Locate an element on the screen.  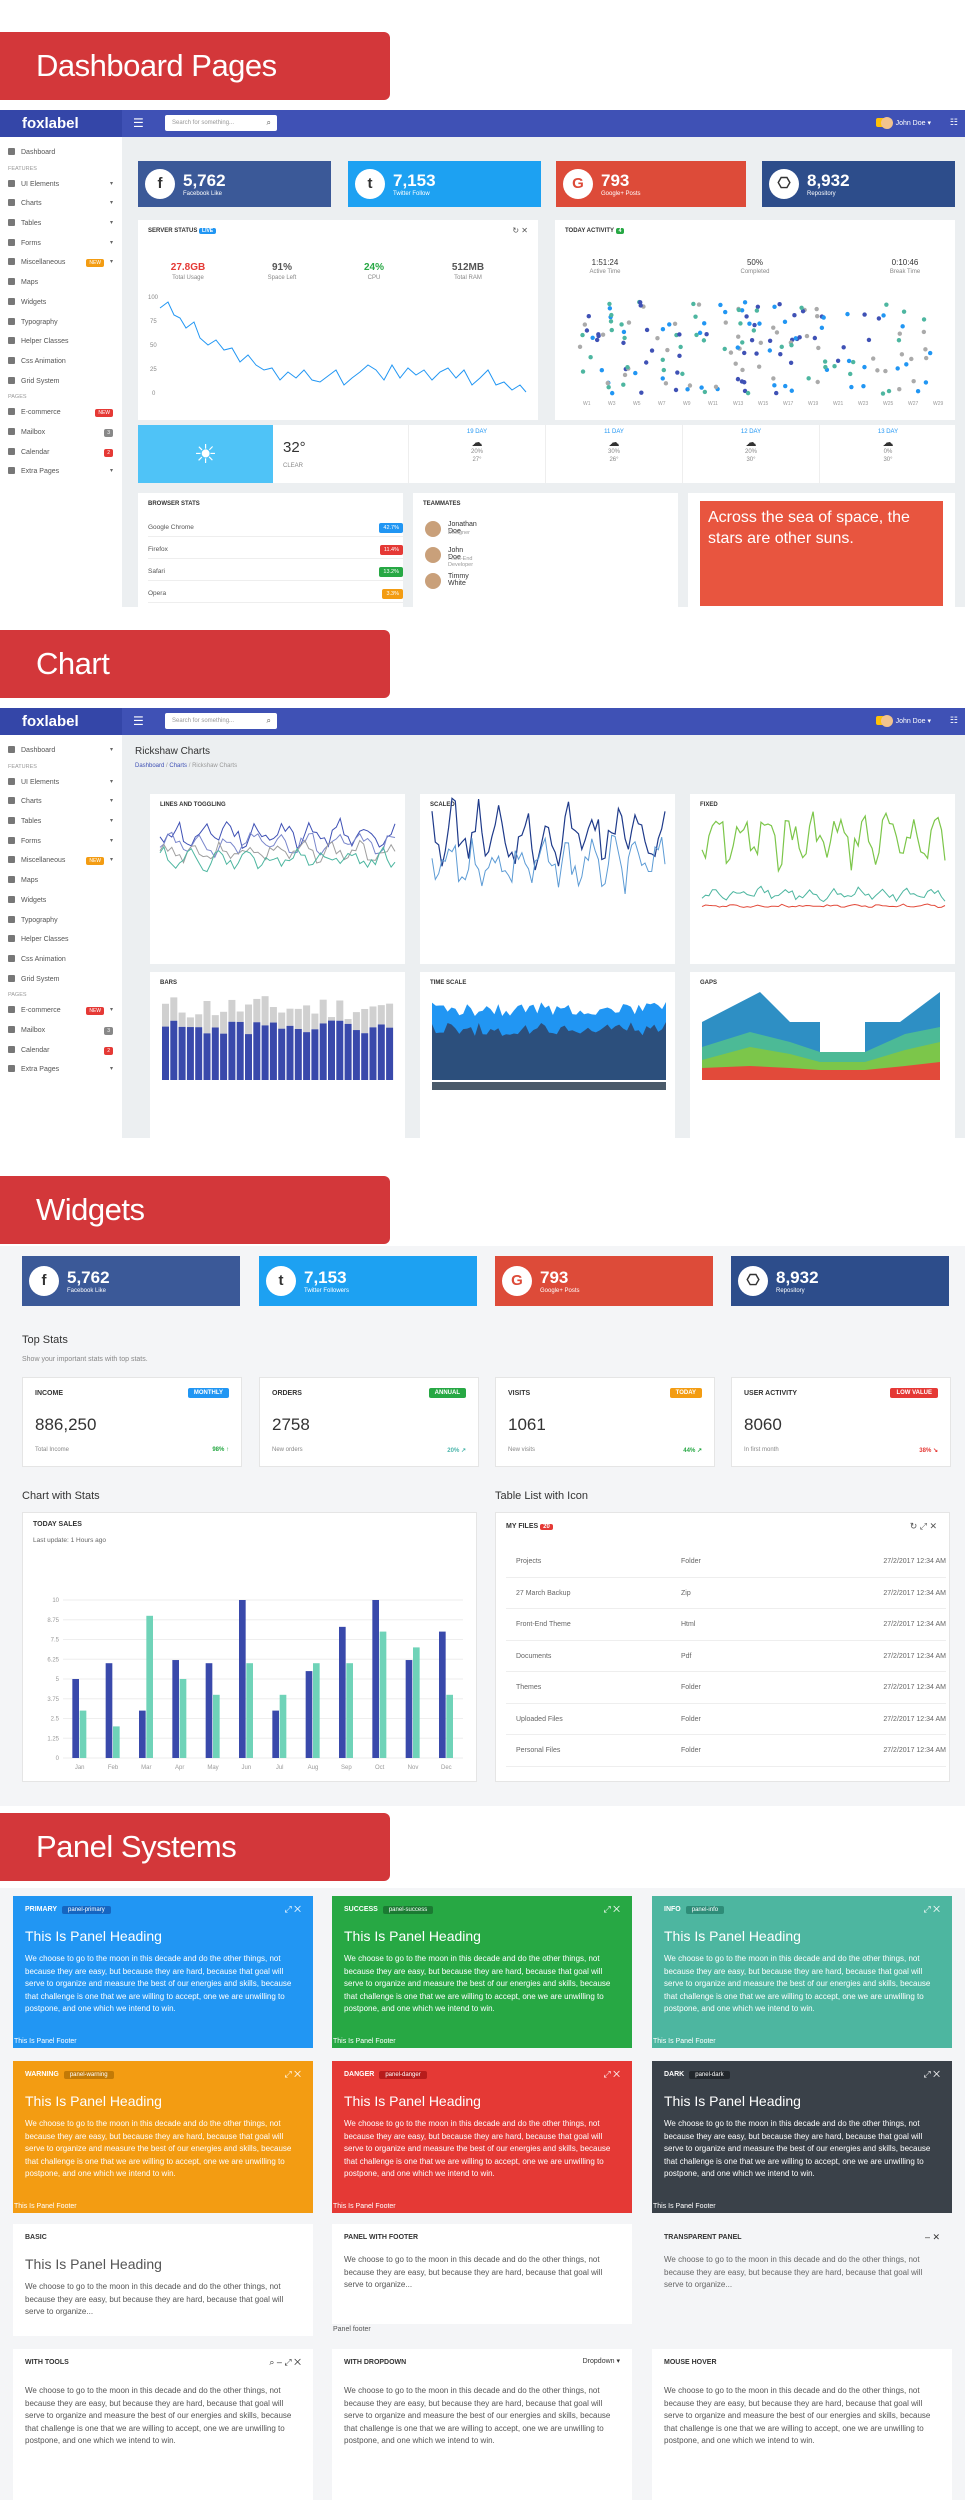
range-slider is located at coordinates (549, 1086).